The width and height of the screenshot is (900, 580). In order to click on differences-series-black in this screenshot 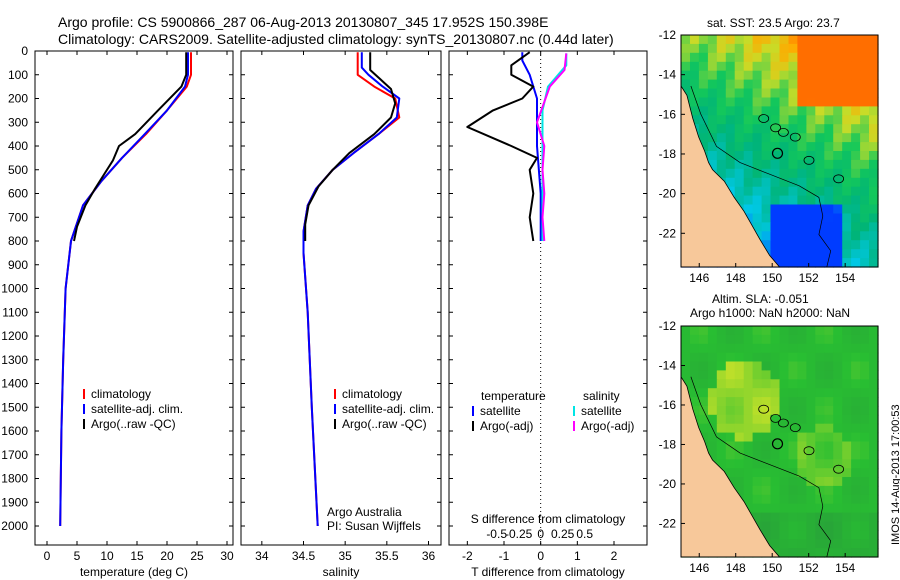, I will do `click(502, 146)`.